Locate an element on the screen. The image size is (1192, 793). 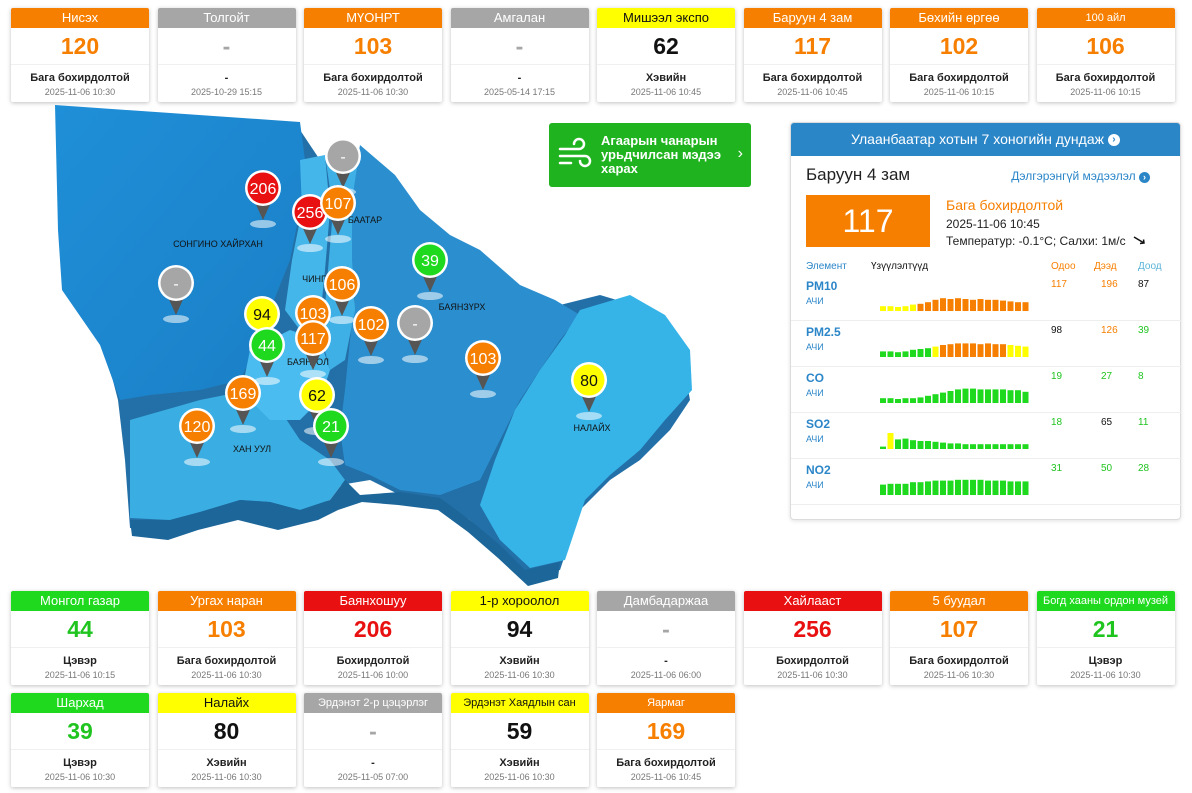
map-pin: 80 is located at coordinates (589, 391).